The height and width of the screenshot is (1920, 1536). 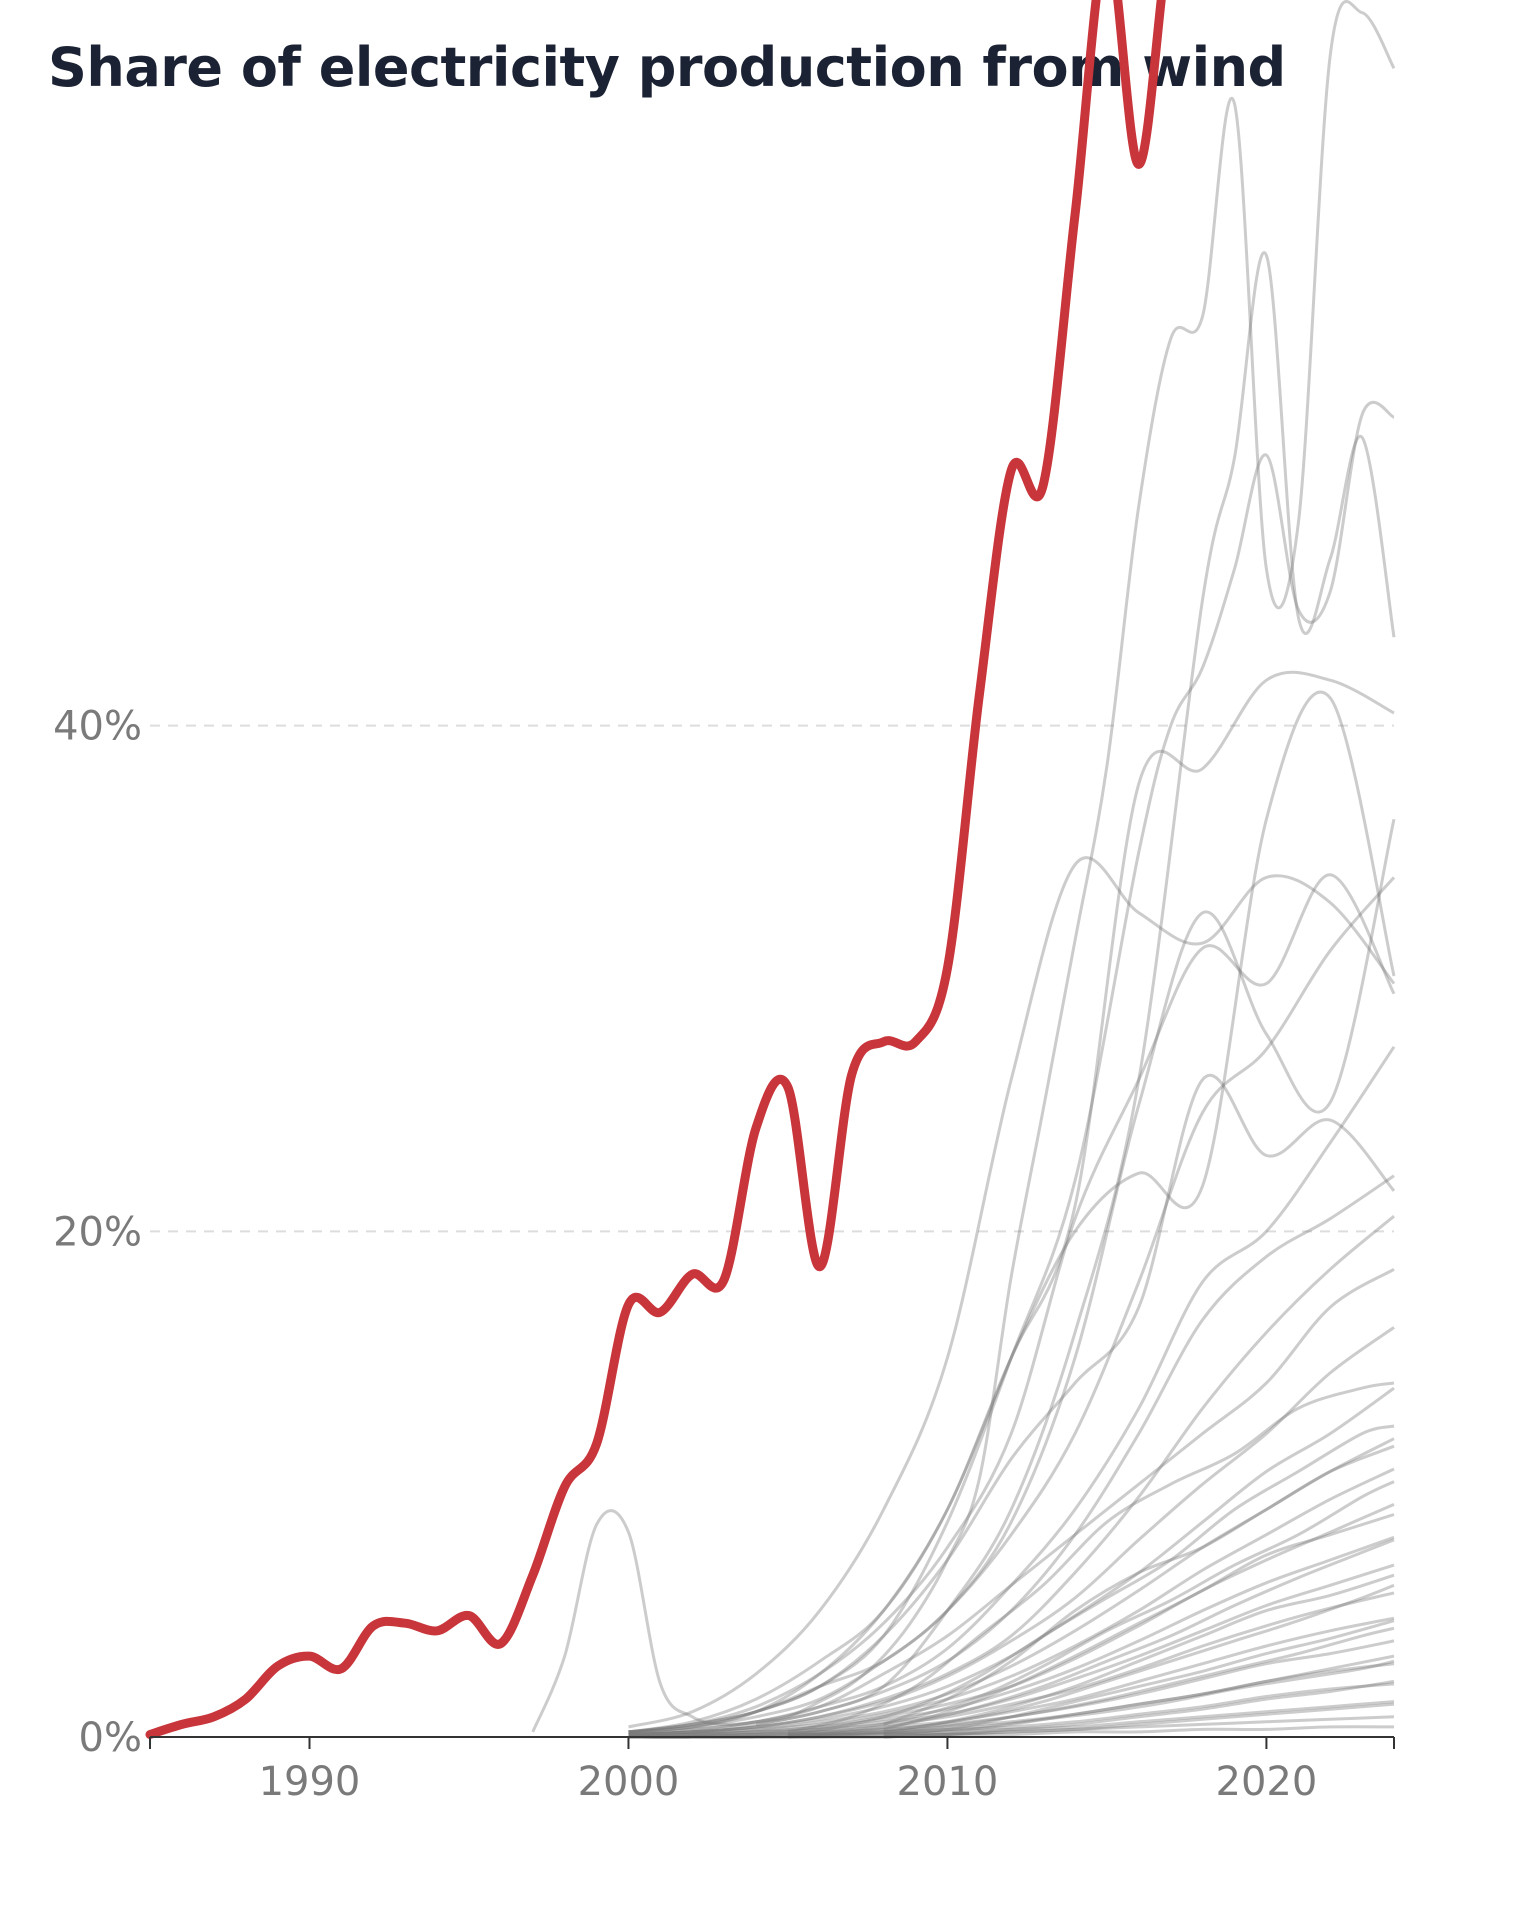 What do you see at coordinates (97, 727) in the screenshot?
I see `y-tick-label: 40%` at bounding box center [97, 727].